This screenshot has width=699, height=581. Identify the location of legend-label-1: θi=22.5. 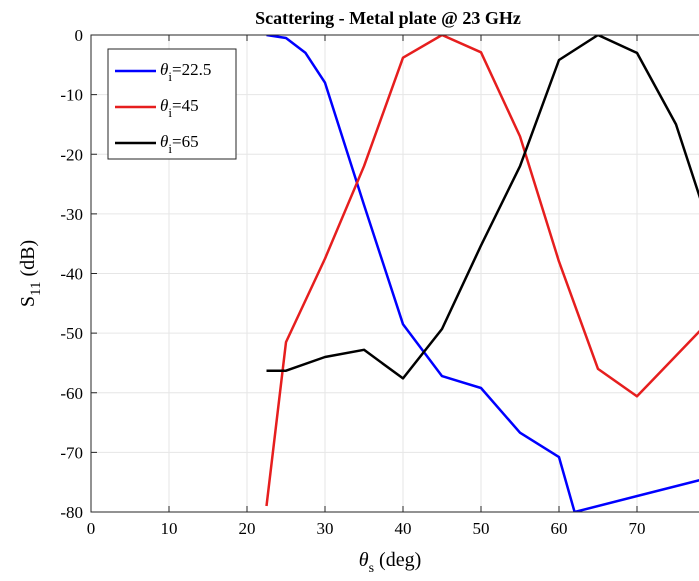
(185, 72).